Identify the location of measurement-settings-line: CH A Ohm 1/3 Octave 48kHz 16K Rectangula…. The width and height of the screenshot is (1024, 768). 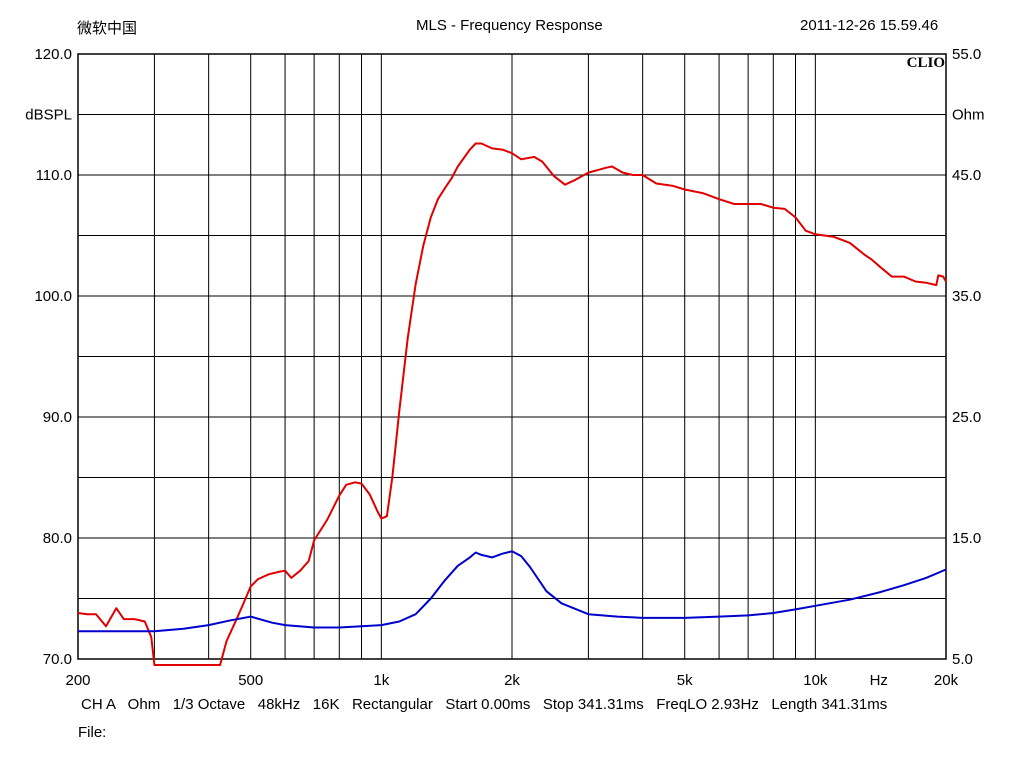
(484, 704).